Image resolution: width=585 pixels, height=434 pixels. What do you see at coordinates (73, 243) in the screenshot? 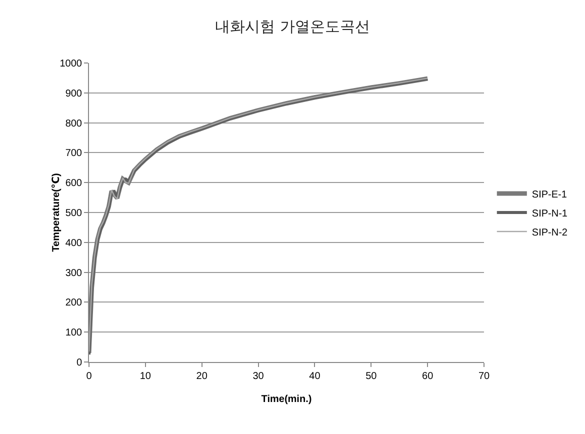
I see `y-tick-label: 400` at bounding box center [73, 243].